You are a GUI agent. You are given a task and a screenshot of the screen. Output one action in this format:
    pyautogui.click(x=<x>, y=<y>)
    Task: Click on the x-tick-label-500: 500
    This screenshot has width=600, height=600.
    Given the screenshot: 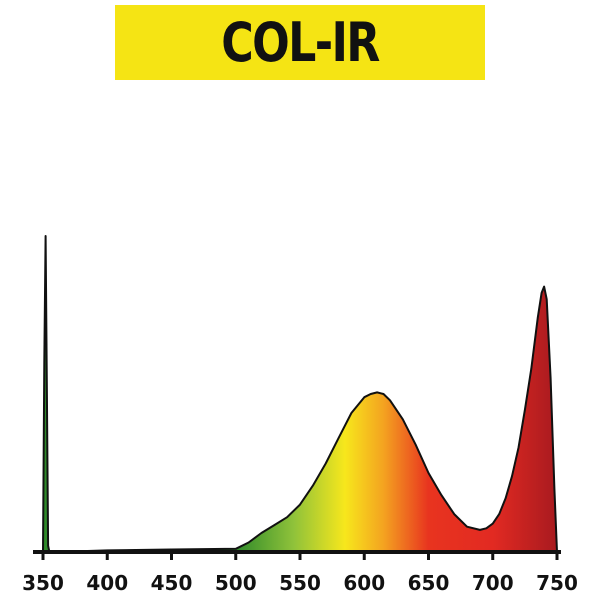 What is the action you would take?
    pyautogui.click(x=236, y=583)
    